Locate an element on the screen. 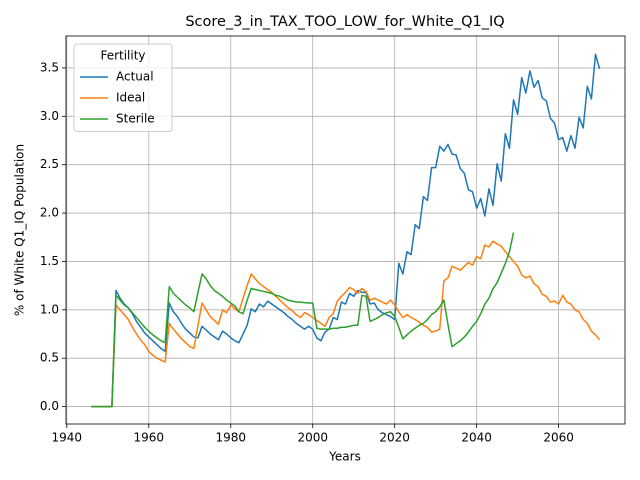 The image size is (640, 480). x-tick-label: 1980 is located at coordinates (230, 438).